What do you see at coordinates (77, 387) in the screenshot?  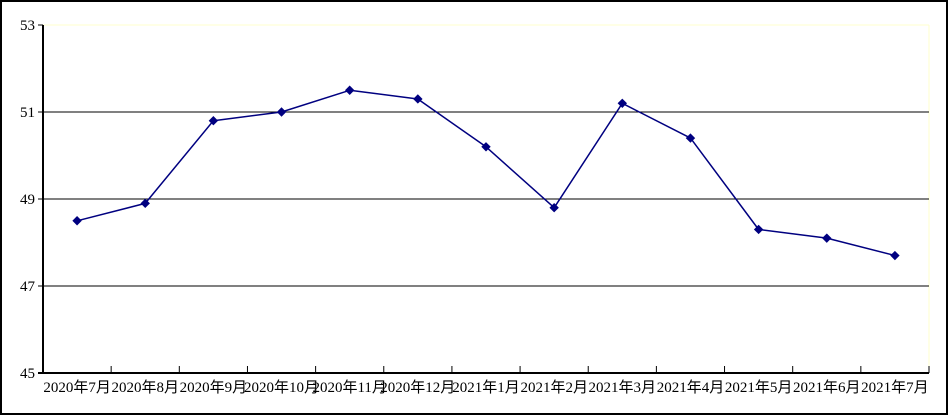 I see `x-axis-label: 2020年7月` at bounding box center [77, 387].